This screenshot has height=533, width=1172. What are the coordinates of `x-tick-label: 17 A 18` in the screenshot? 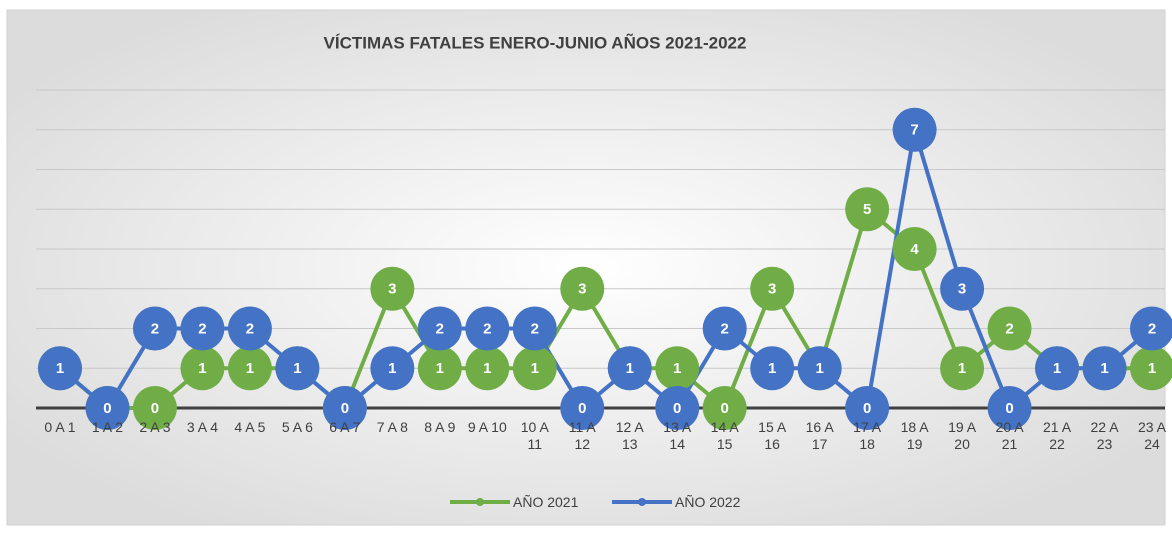 It's located at (867, 435).